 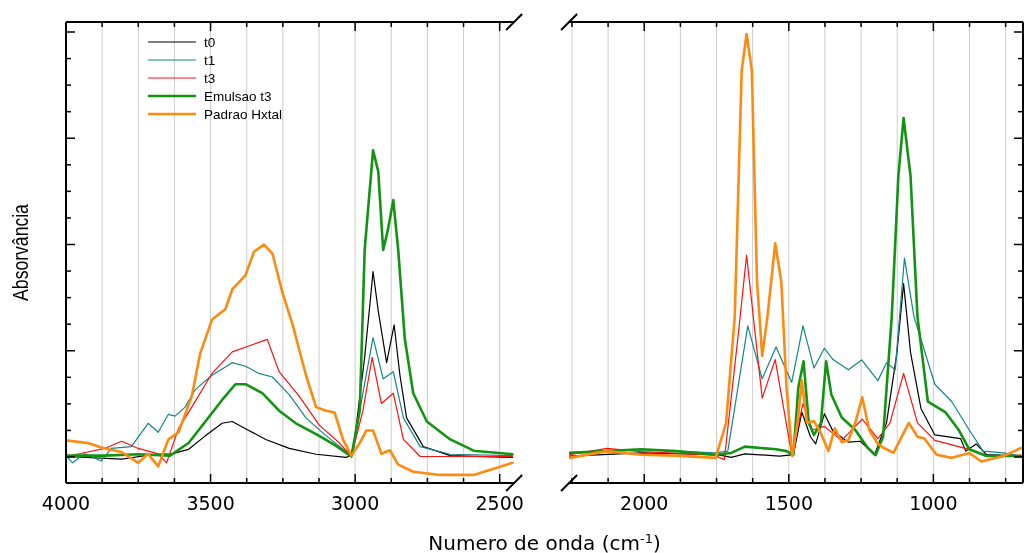 I want to click on x-tick-label: 1500, so click(x=788, y=503).